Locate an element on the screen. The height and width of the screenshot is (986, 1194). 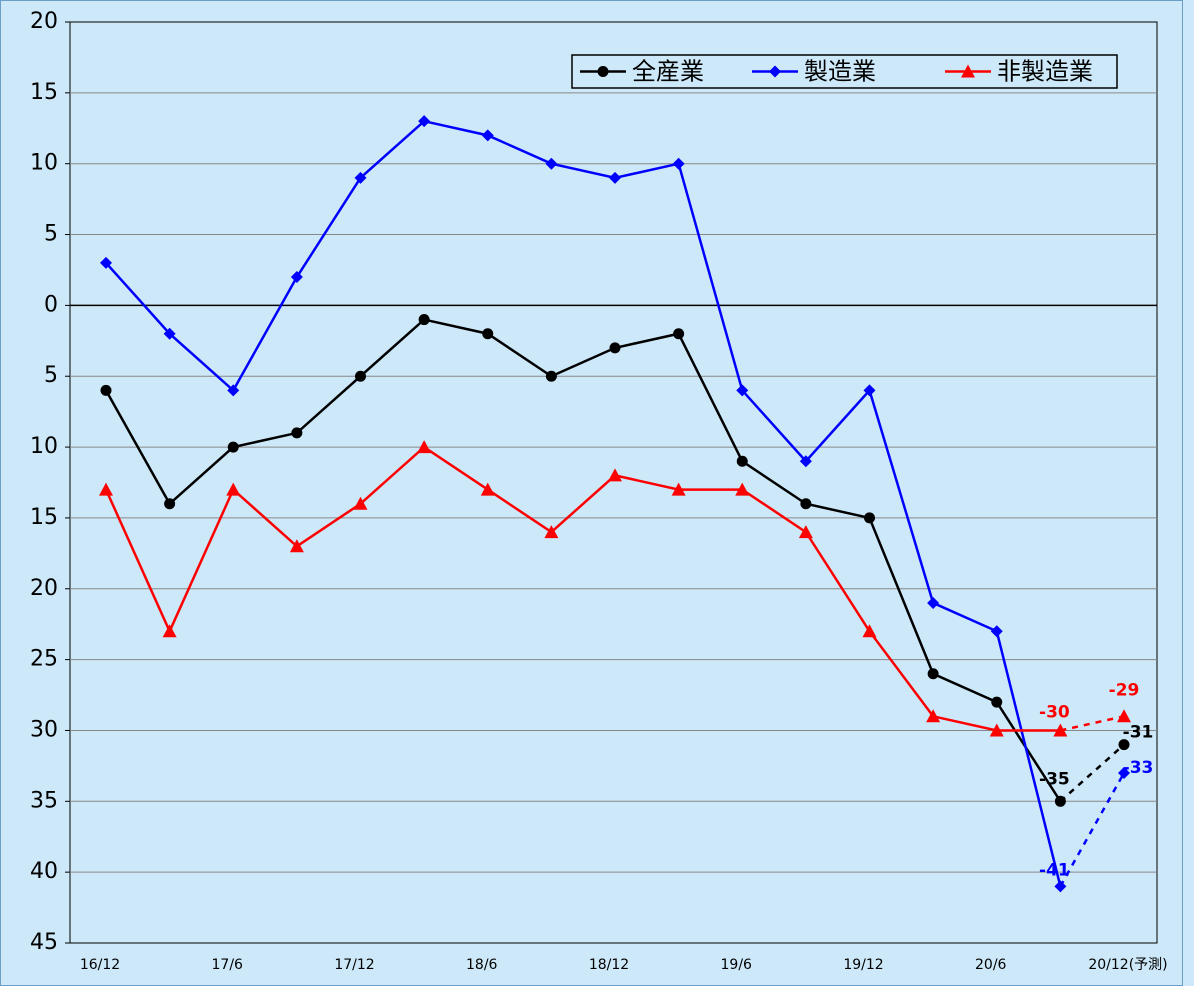
x-tick-label: 20/6 is located at coordinates (991, 965).